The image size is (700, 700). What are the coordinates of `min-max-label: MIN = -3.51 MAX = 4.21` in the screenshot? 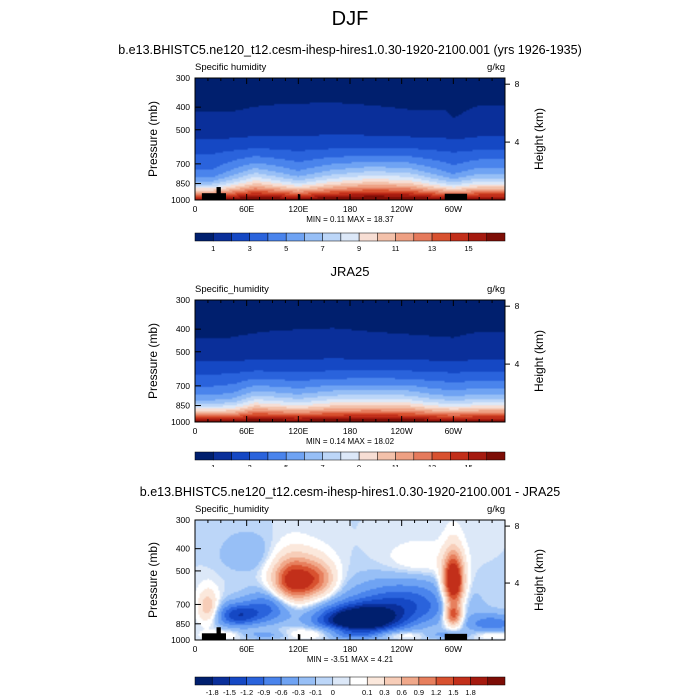 It's located at (350, 659).